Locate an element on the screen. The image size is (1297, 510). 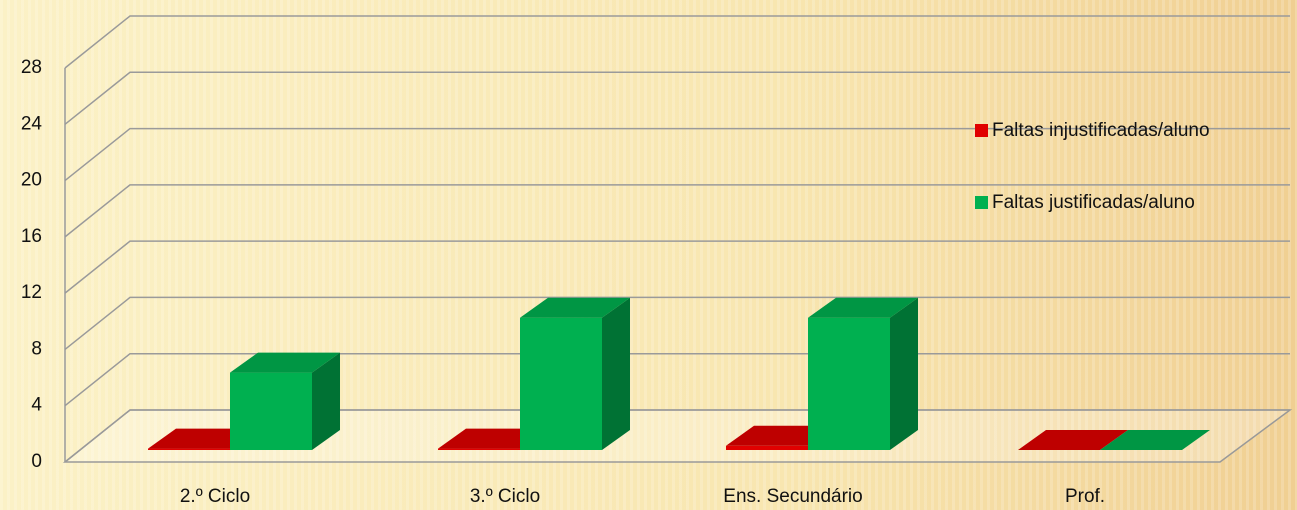
x-tick-label: Prof. is located at coordinates (1085, 496).